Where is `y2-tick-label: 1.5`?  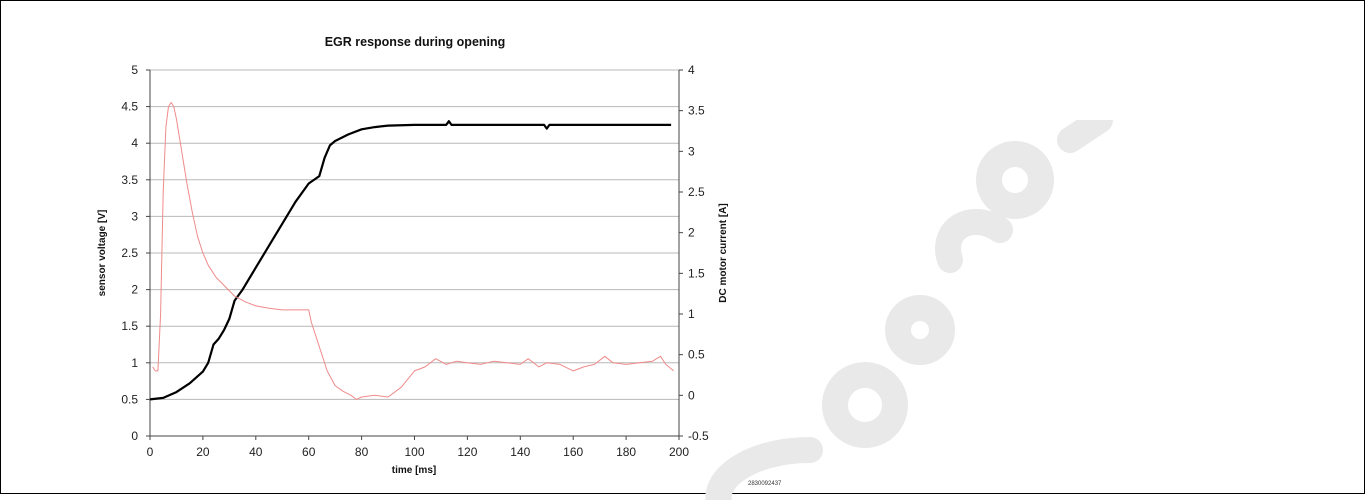 y2-tick-label: 1.5 is located at coordinates (696, 273).